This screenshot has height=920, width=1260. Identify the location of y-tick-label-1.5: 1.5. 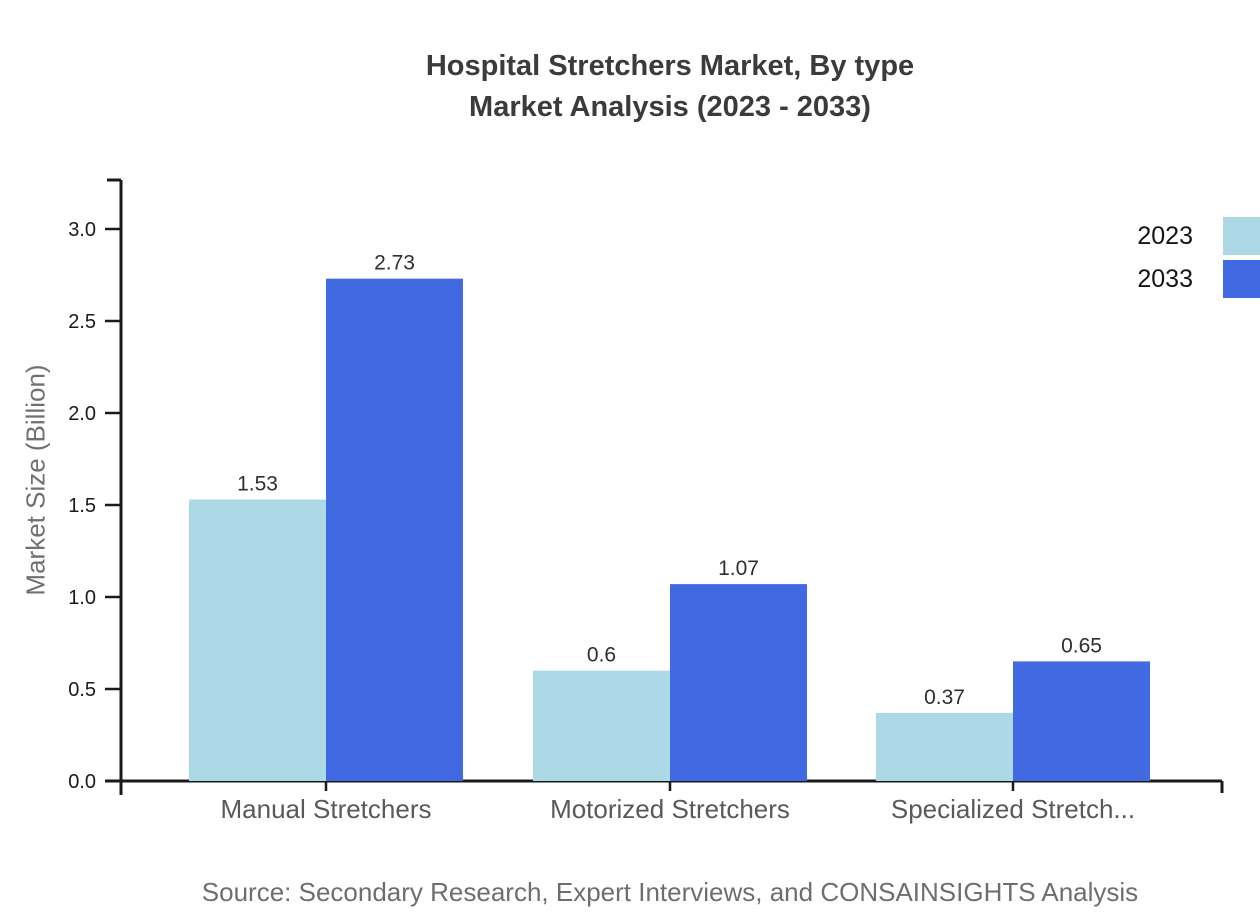
(82, 506).